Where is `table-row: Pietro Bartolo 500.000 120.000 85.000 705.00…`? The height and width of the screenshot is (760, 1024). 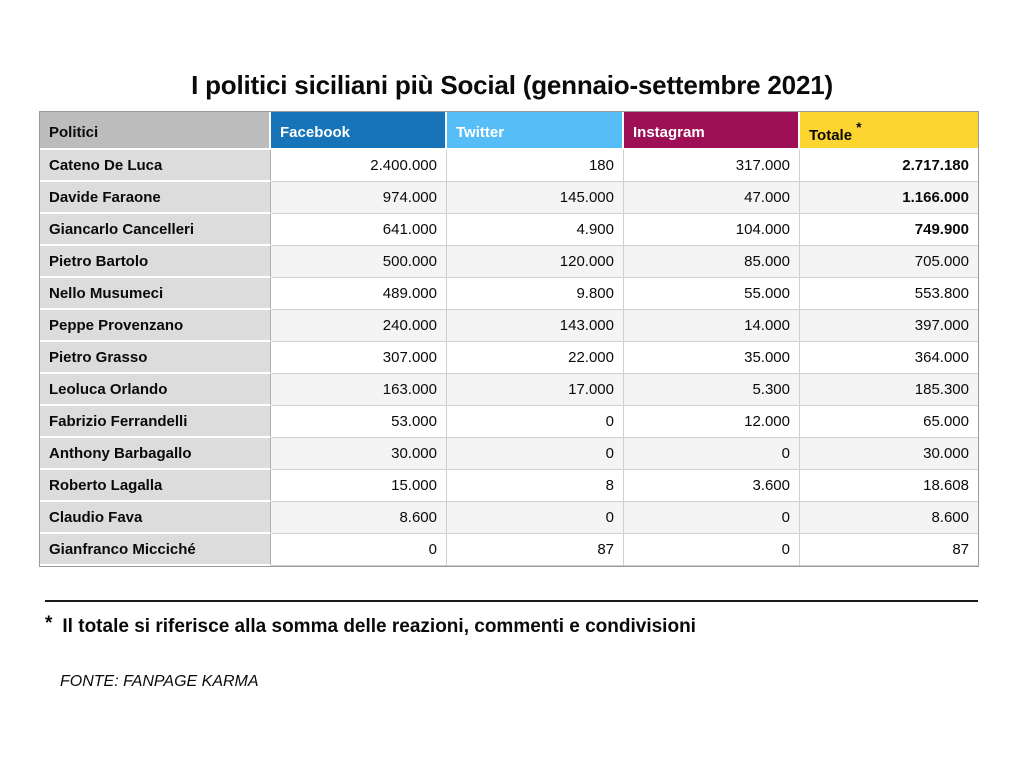
table-row: Pietro Bartolo 500.000 120.000 85.000 705.00… is located at coordinates (509, 262).